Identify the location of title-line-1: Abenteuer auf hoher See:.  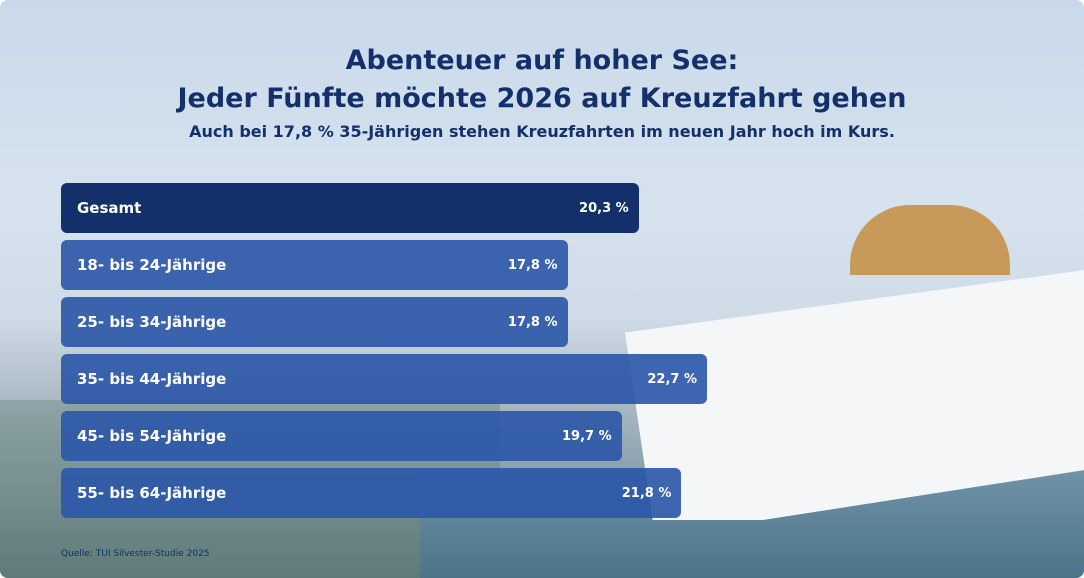
(542, 60).